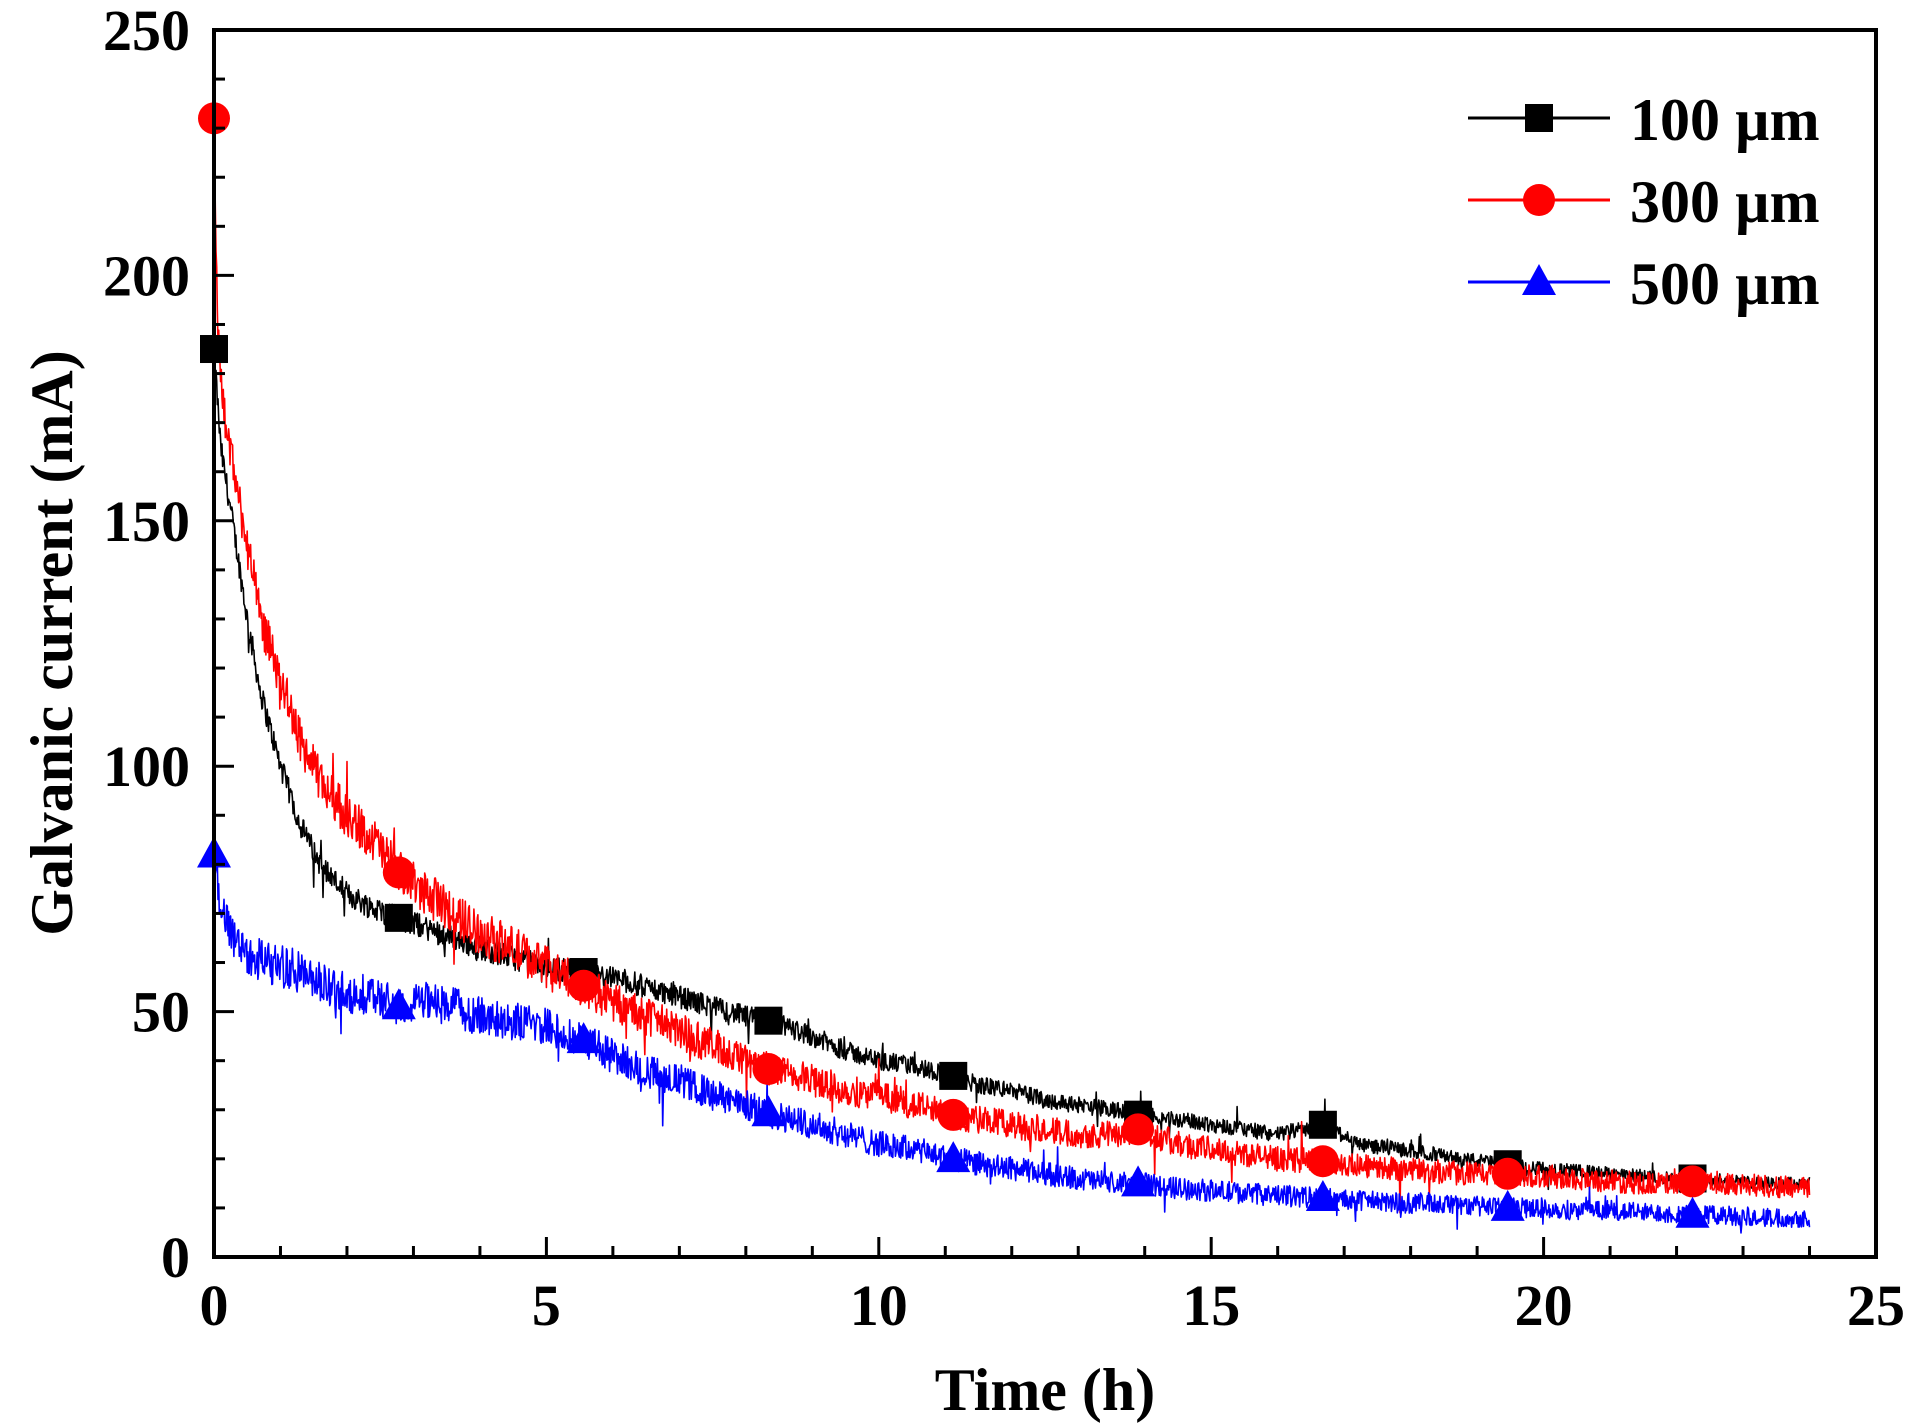 This screenshot has height=1426, width=1914. Describe the element at coordinates (1725, 202) in the screenshot. I see `legend-label-300um: 300 µm` at that location.